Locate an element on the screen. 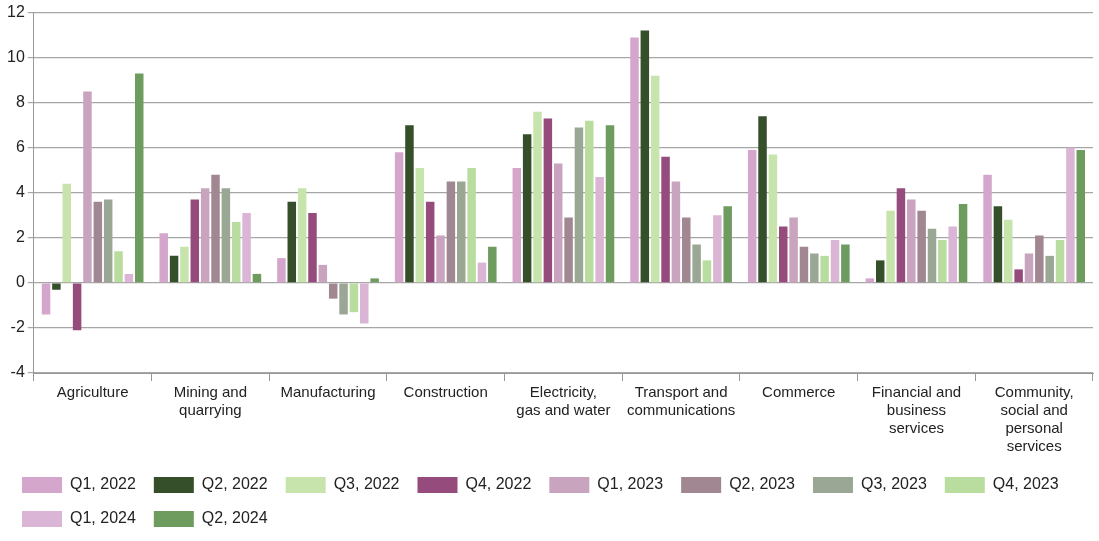 The height and width of the screenshot is (541, 1099). legend-label: Q3, 2022 is located at coordinates (366, 484).